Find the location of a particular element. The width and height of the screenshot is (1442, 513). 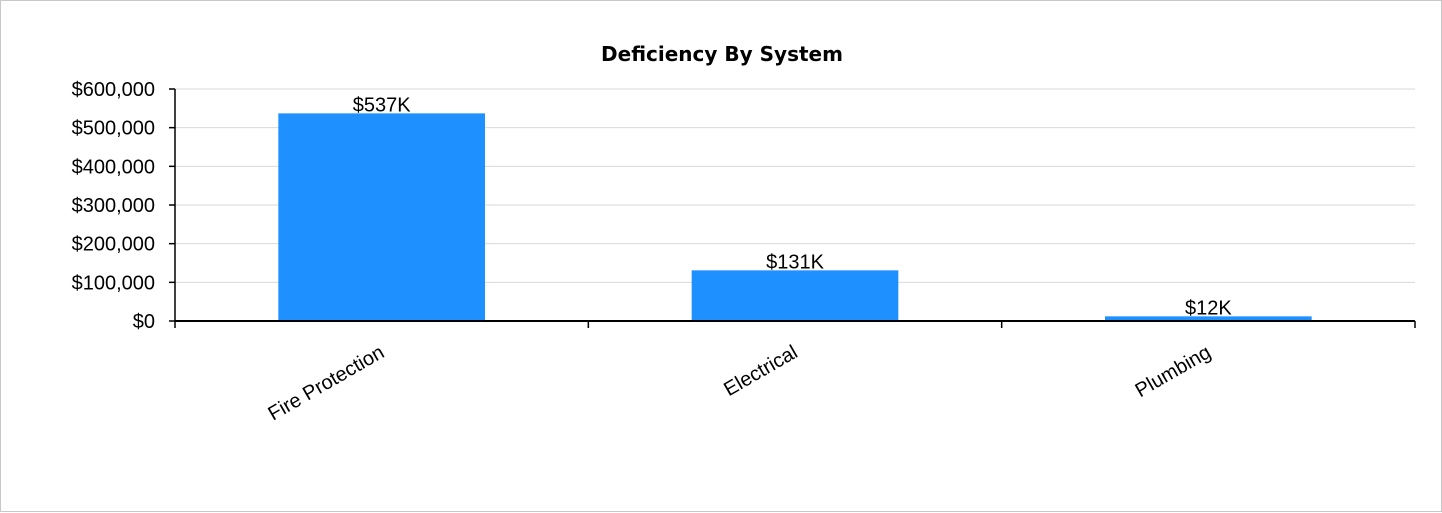

x-category-label: Electrical is located at coordinates (760, 371).